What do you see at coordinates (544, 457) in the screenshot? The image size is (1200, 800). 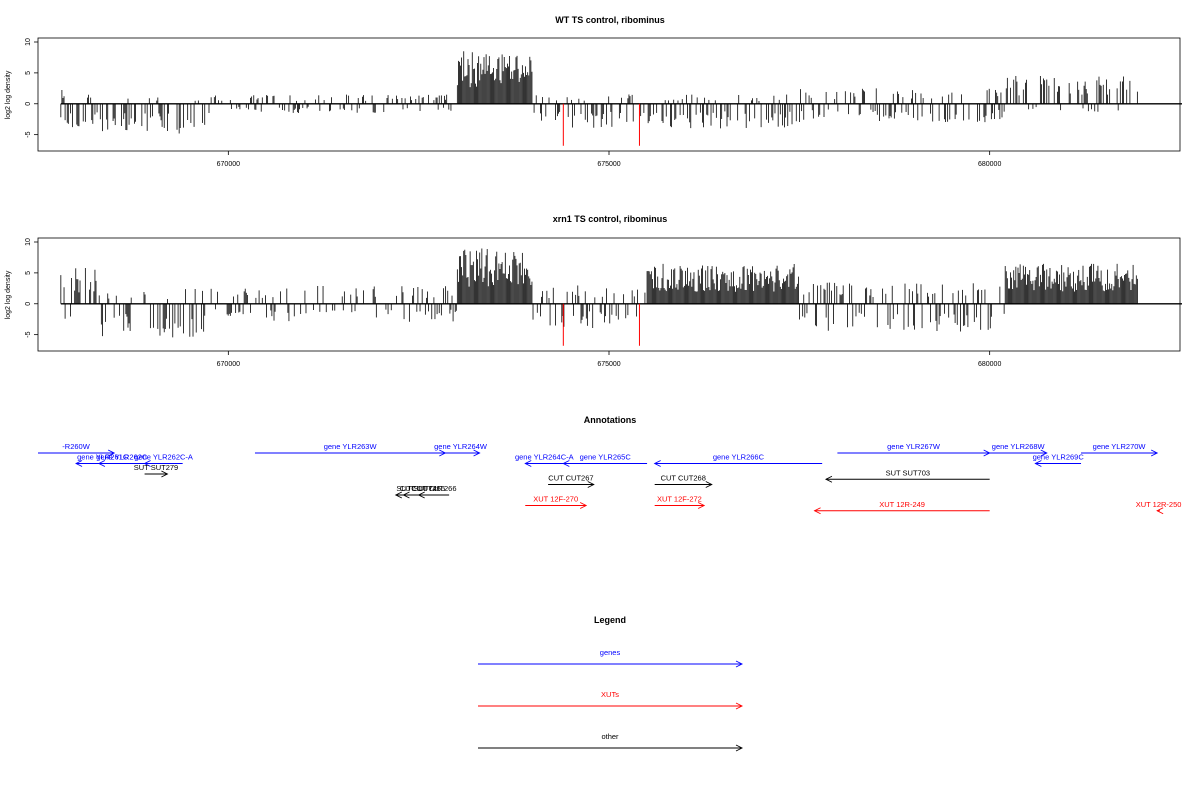 I see `annotation-label: gene YLR264C-A` at bounding box center [544, 457].